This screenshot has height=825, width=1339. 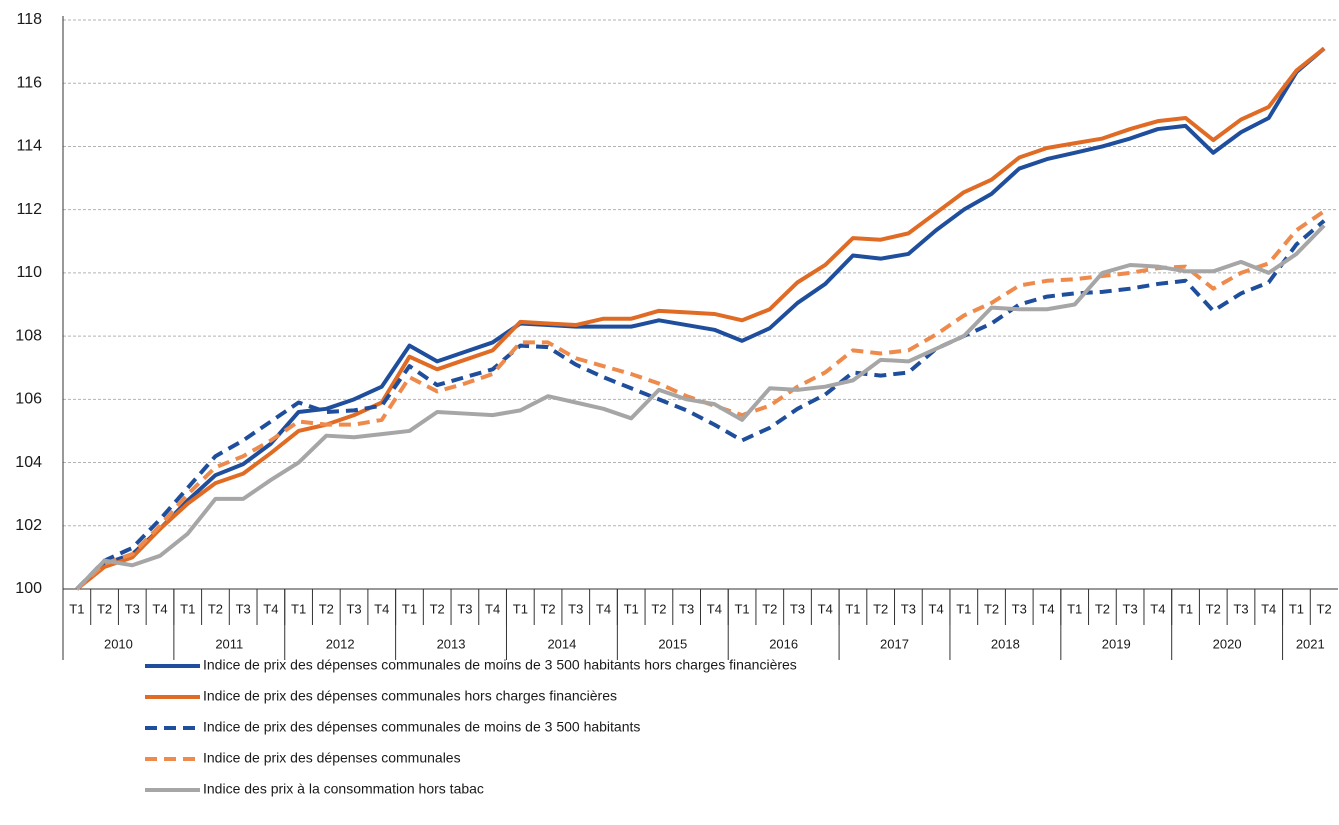 What do you see at coordinates (561, 643) in the screenshot?
I see `year-label: 2014` at bounding box center [561, 643].